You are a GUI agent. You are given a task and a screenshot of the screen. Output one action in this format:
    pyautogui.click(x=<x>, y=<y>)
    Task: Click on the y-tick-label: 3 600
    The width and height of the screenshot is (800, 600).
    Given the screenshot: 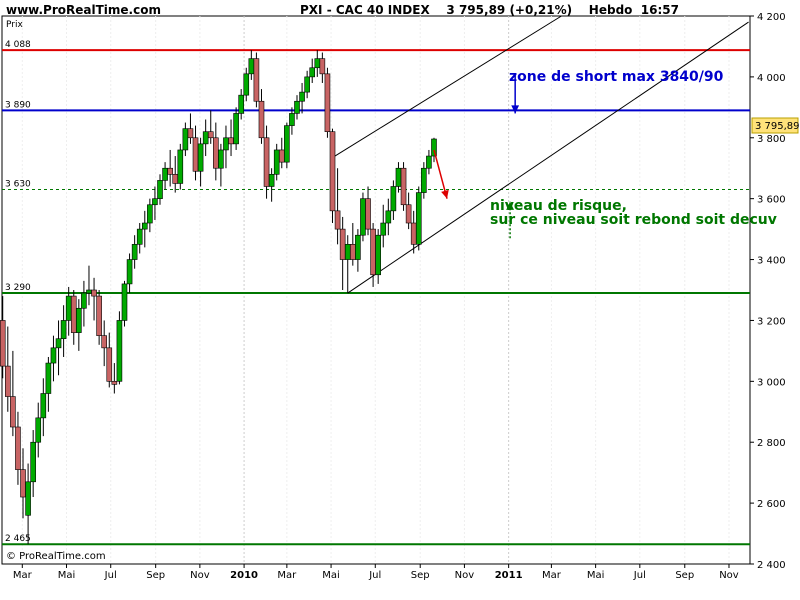 What is the action you would take?
    pyautogui.click(x=771, y=200)
    